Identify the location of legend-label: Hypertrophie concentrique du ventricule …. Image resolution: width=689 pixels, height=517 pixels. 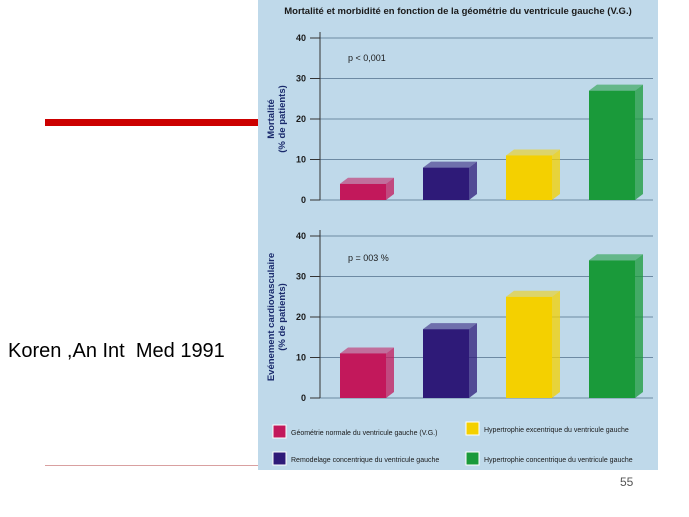
(558, 460).